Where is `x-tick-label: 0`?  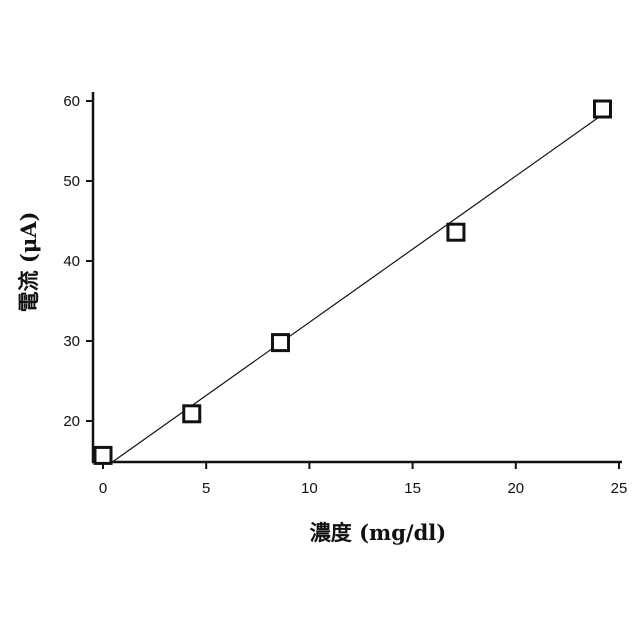
x-tick-label: 0 is located at coordinates (103, 488).